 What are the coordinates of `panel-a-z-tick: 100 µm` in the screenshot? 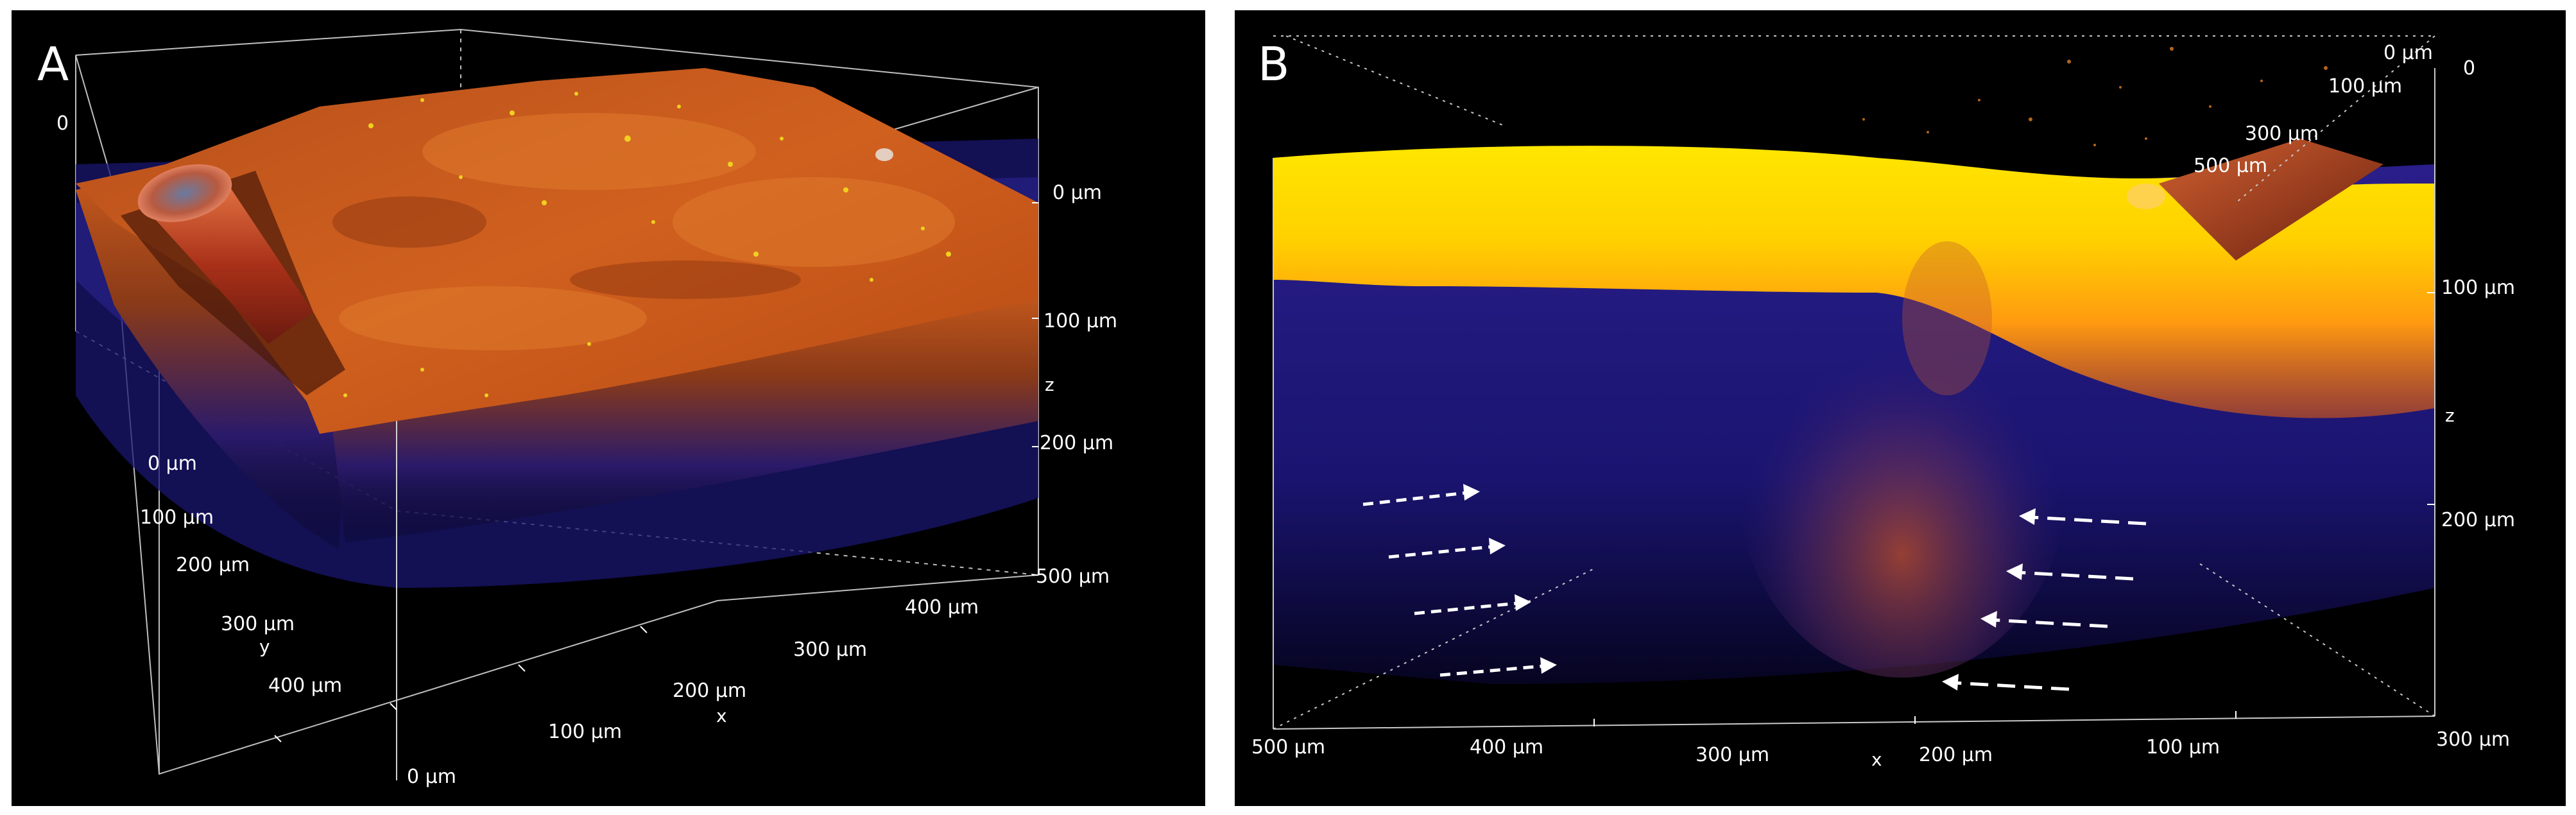 It's located at (1080, 321).